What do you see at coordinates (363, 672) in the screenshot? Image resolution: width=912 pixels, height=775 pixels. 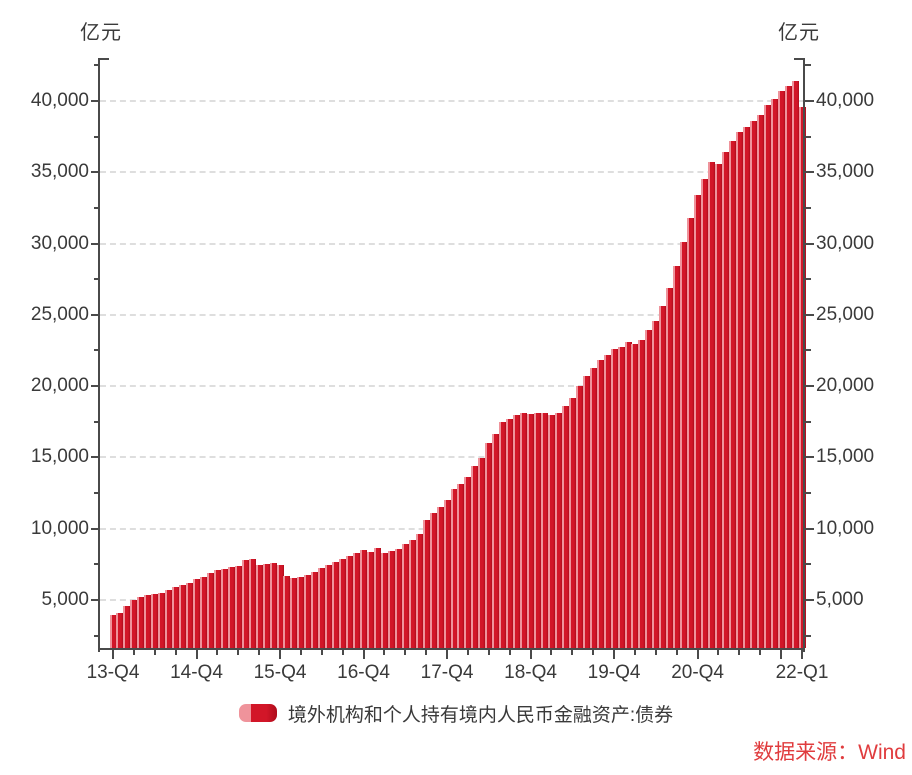 I see `x-axis-label: 16-Q4` at bounding box center [363, 672].